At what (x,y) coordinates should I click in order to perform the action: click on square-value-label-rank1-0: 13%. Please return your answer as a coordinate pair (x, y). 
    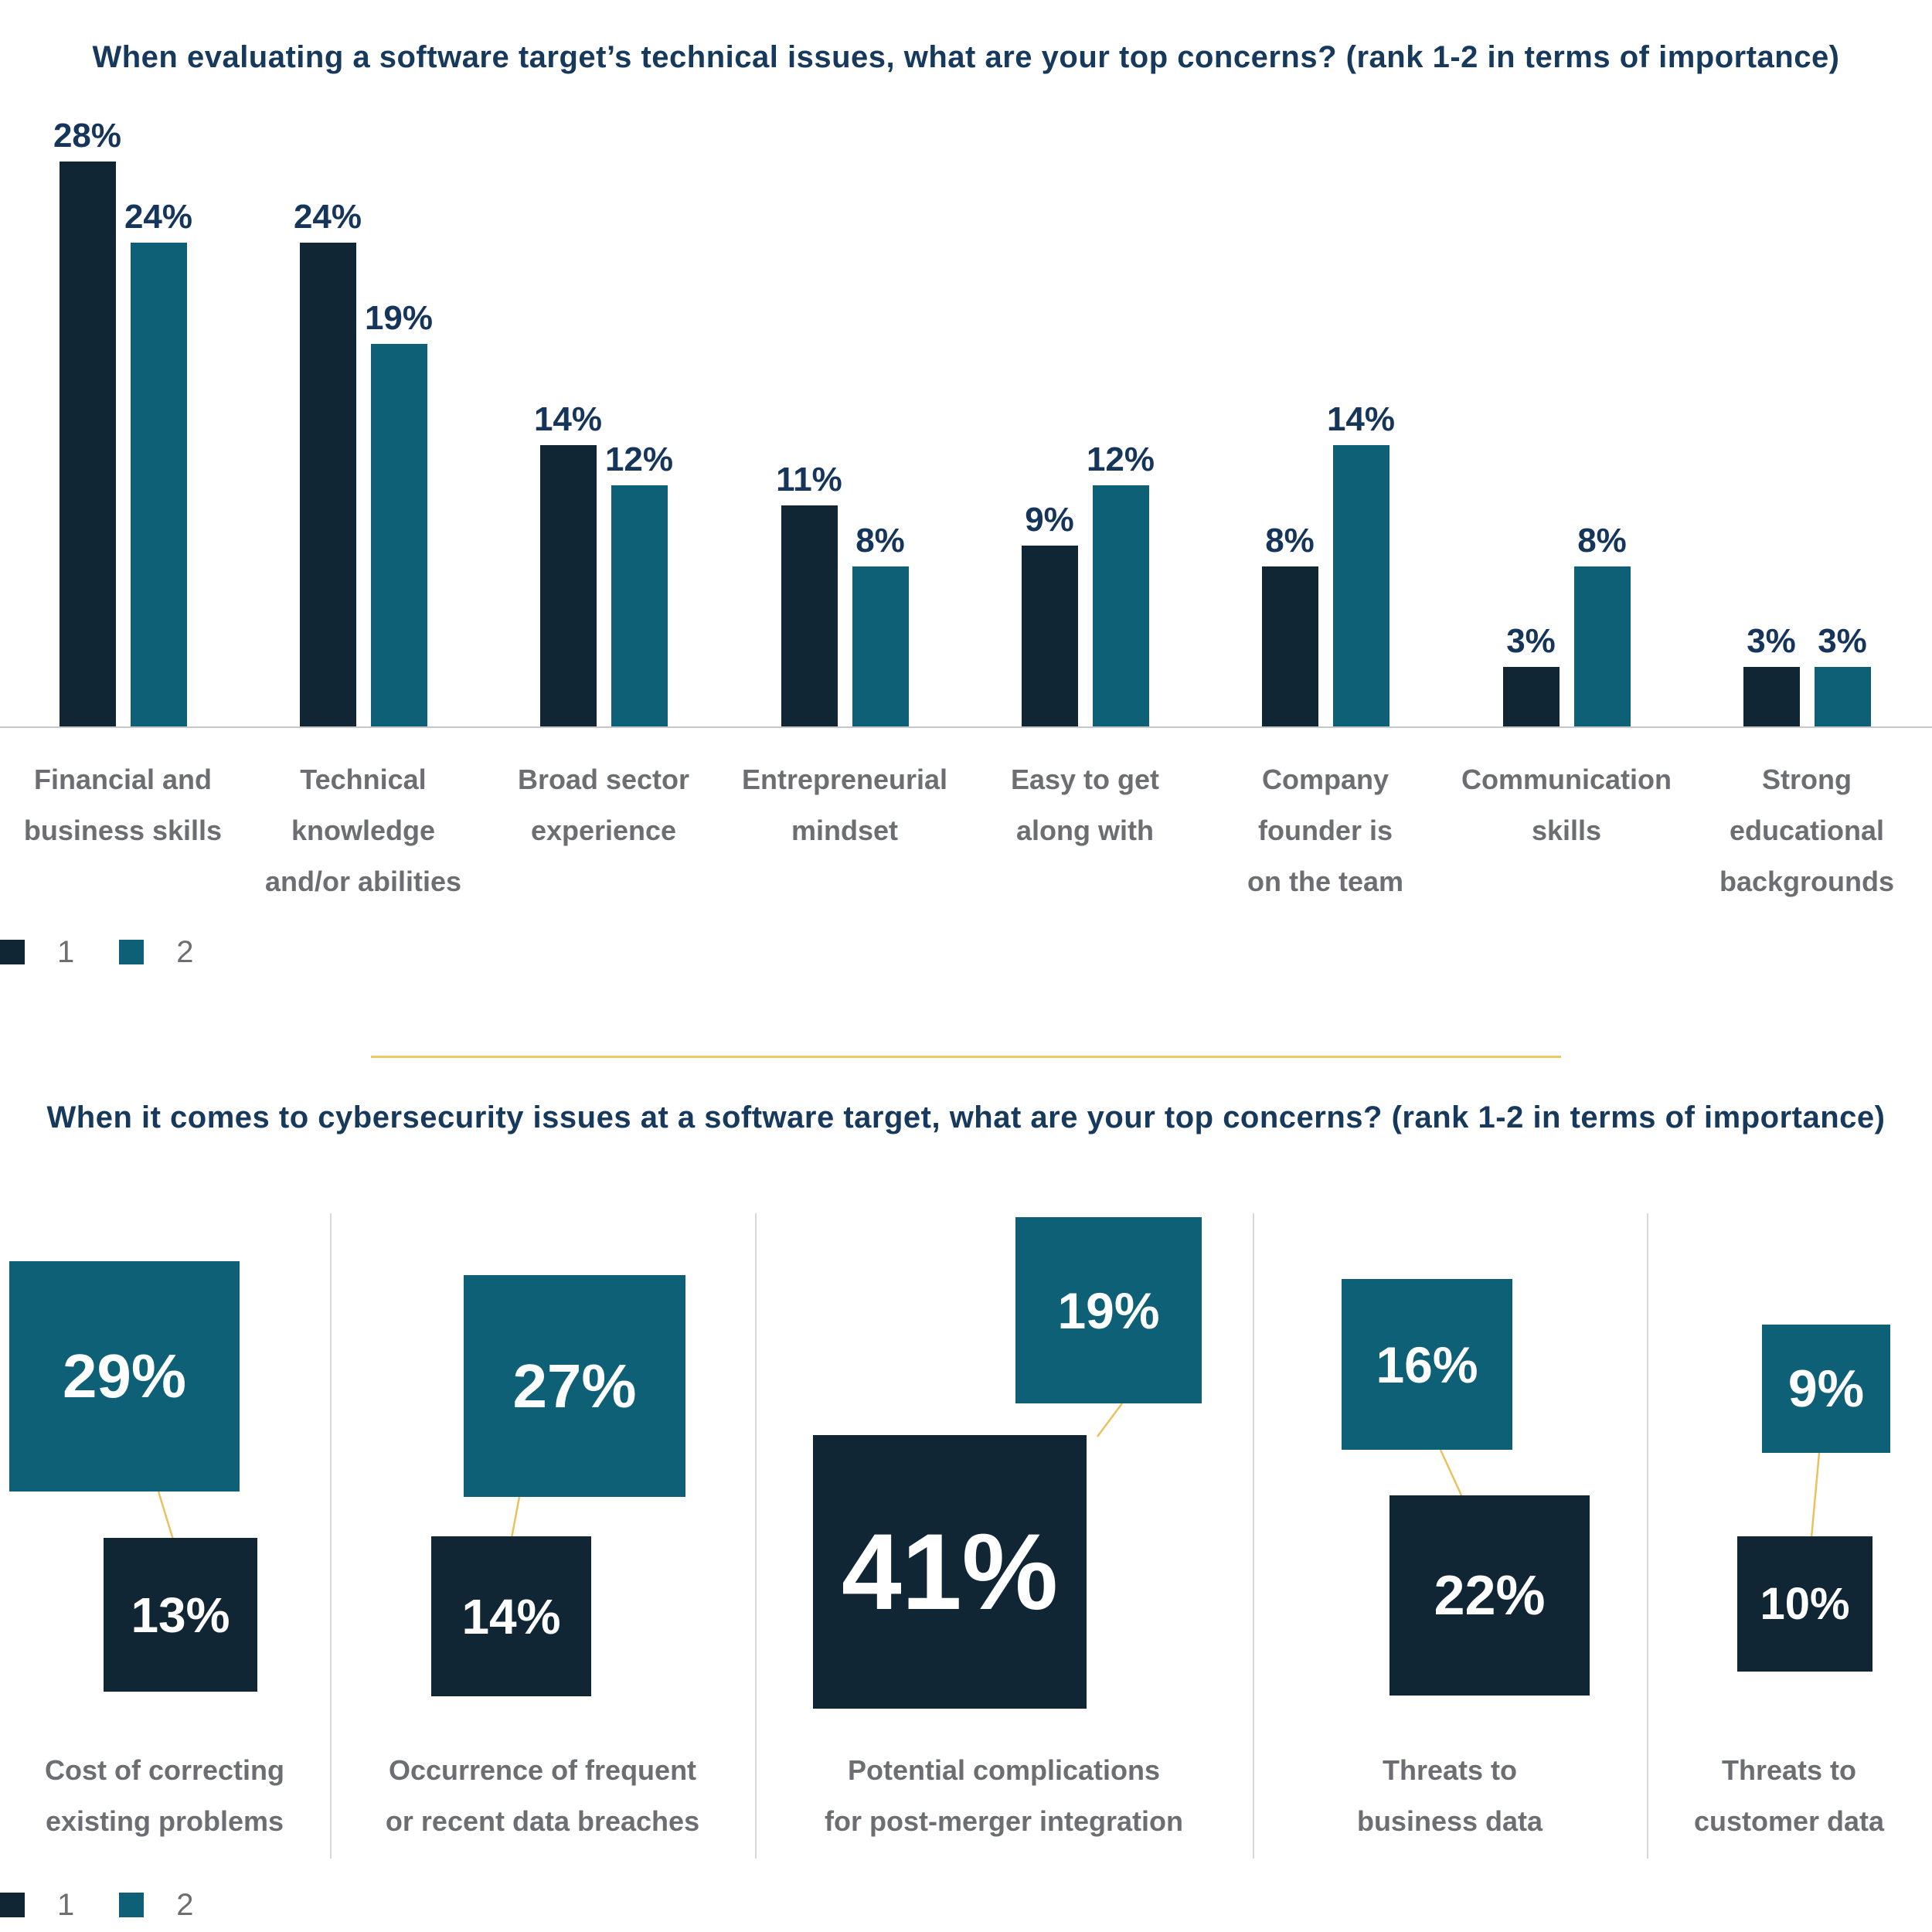
    Looking at the image, I should click on (181, 1615).